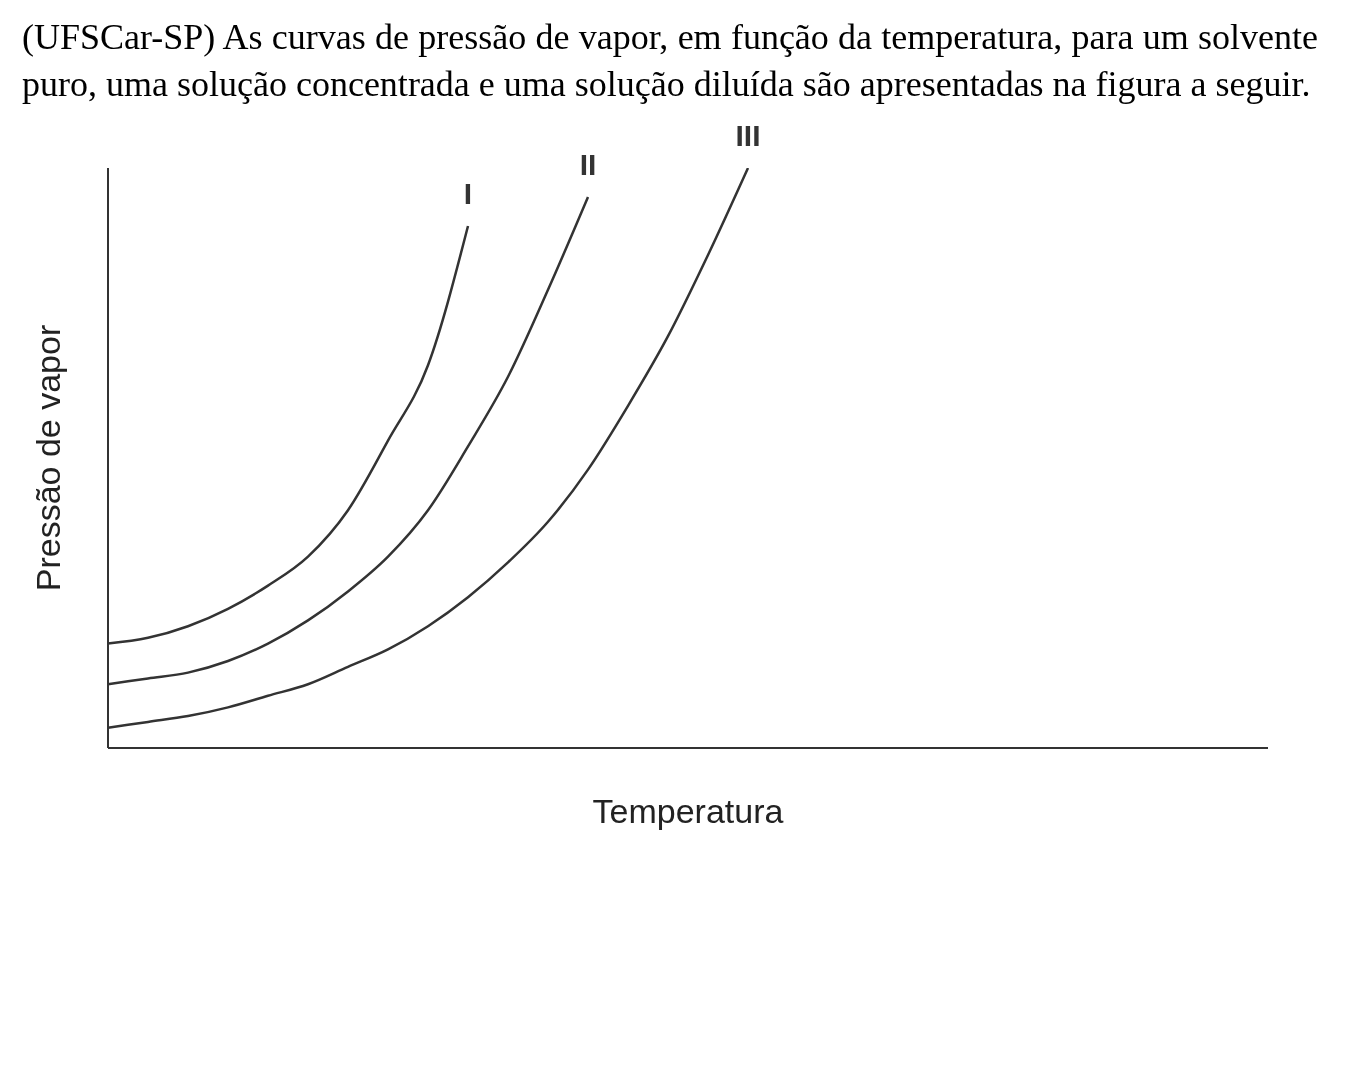 The height and width of the screenshot is (1073, 1355). I want to click on series-label: III, so click(748, 135).